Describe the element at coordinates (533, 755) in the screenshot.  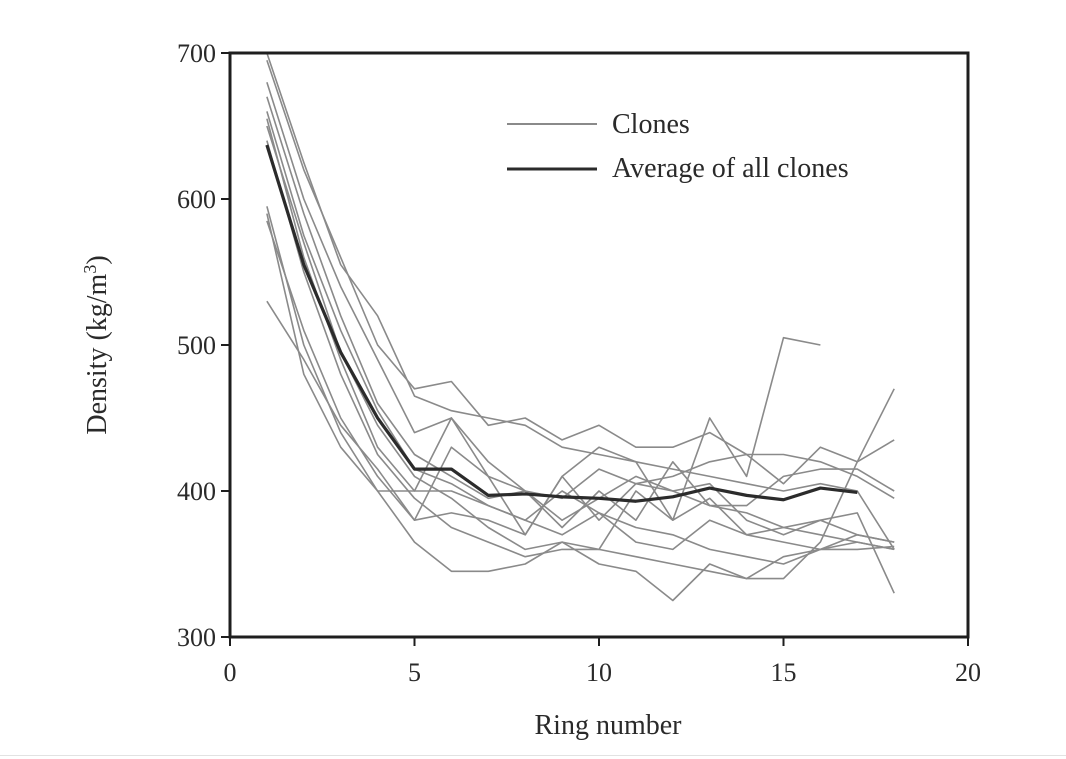
I see `bottom-divider` at that location.